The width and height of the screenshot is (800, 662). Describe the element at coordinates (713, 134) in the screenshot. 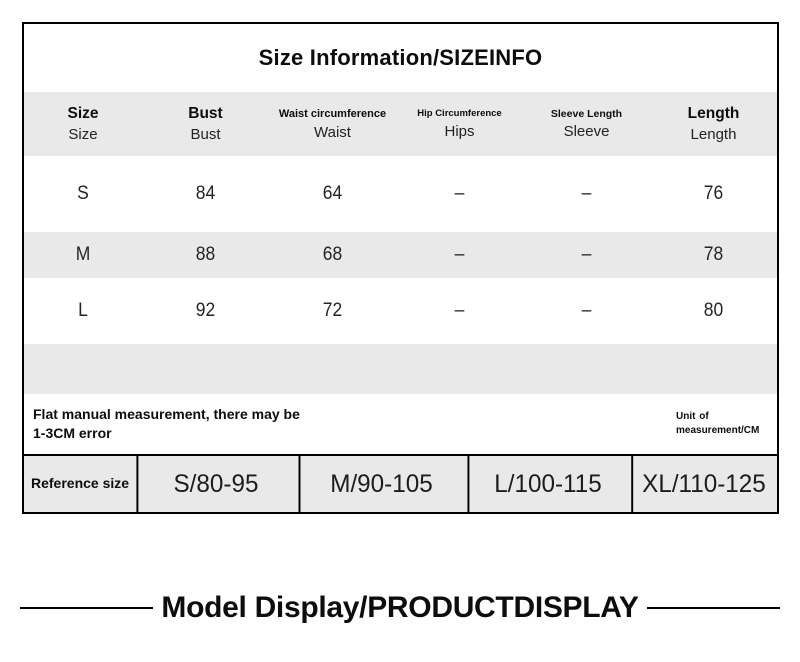

I see `column-label-secondary: Length` at that location.